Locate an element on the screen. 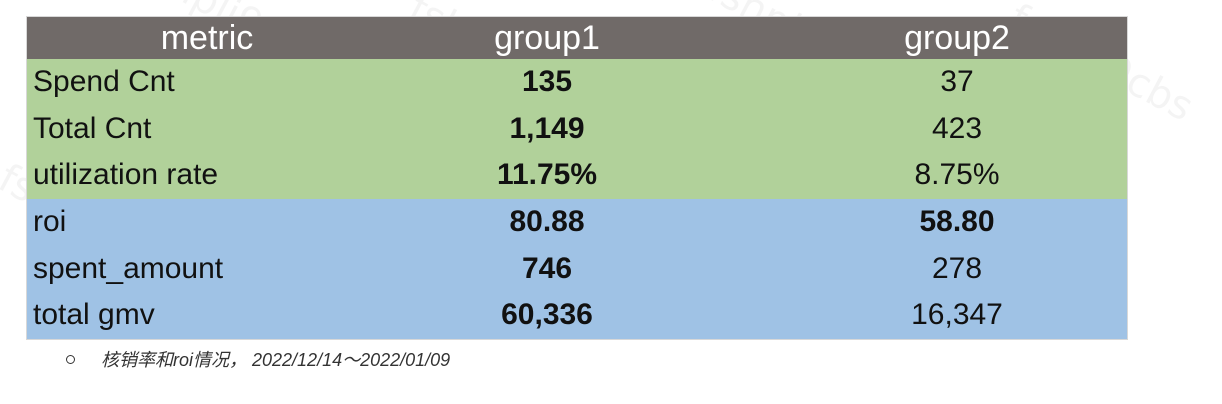 This screenshot has width=1222, height=404. group1-cell: 11.75% is located at coordinates (547, 175).